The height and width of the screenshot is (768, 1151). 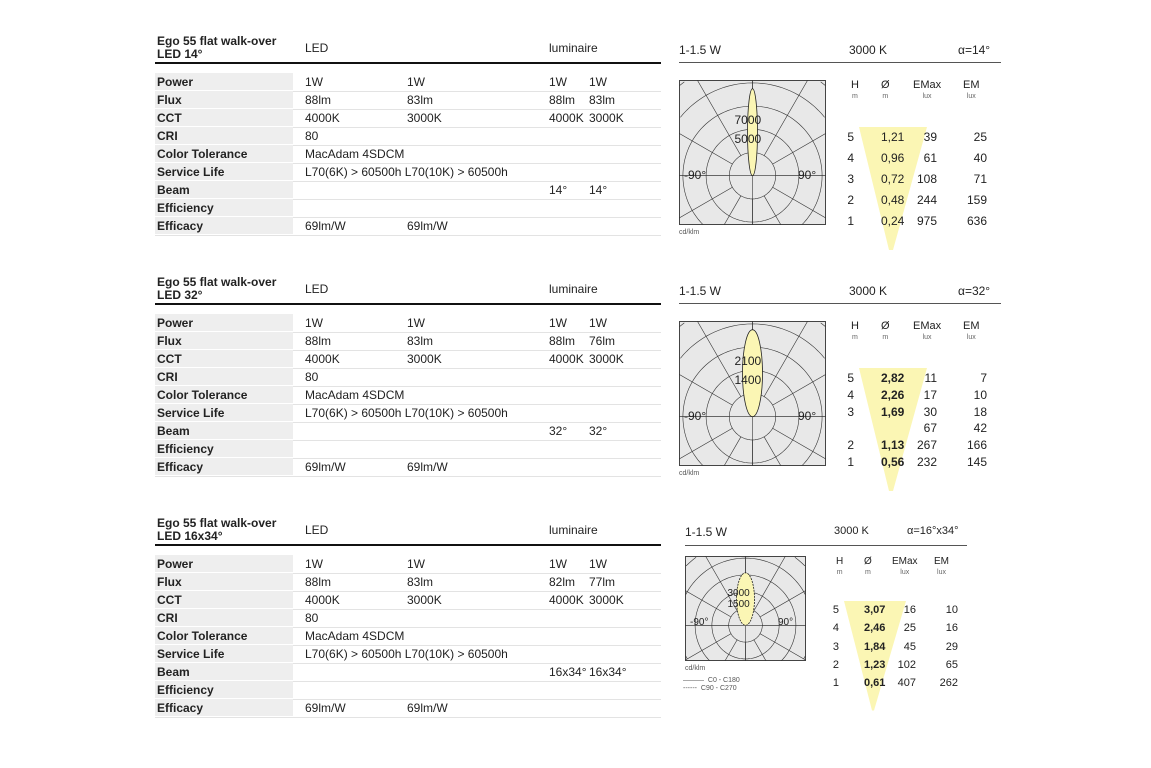 I want to click on polar-value: 2100, so click(x=748, y=361).